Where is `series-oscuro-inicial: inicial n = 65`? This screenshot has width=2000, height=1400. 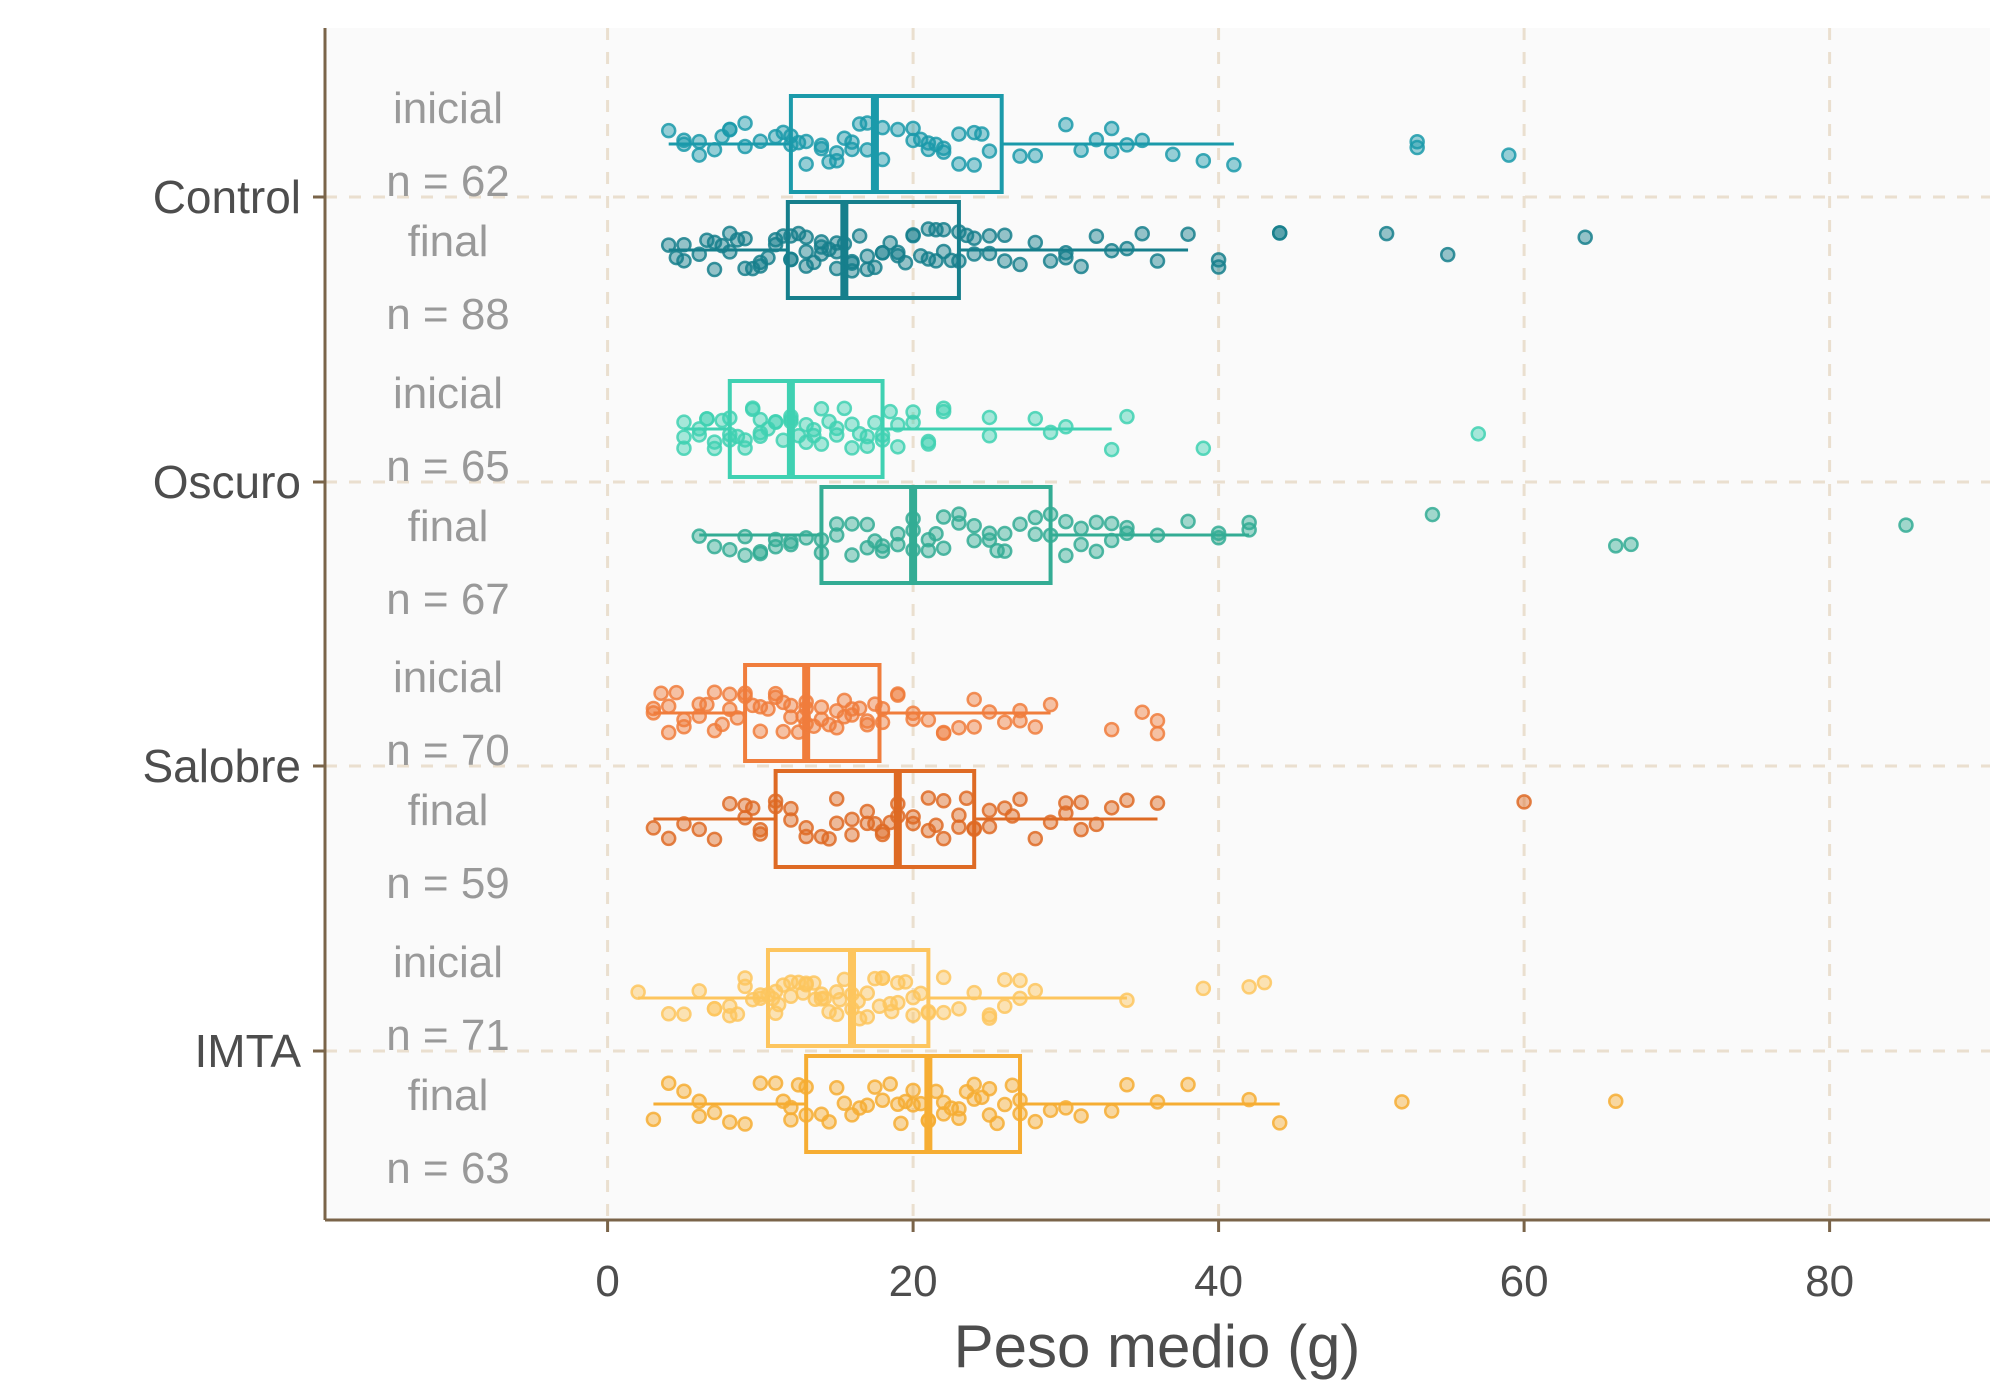 series-oscuro-inicial: inicial n = 65 is located at coordinates (936, 430).